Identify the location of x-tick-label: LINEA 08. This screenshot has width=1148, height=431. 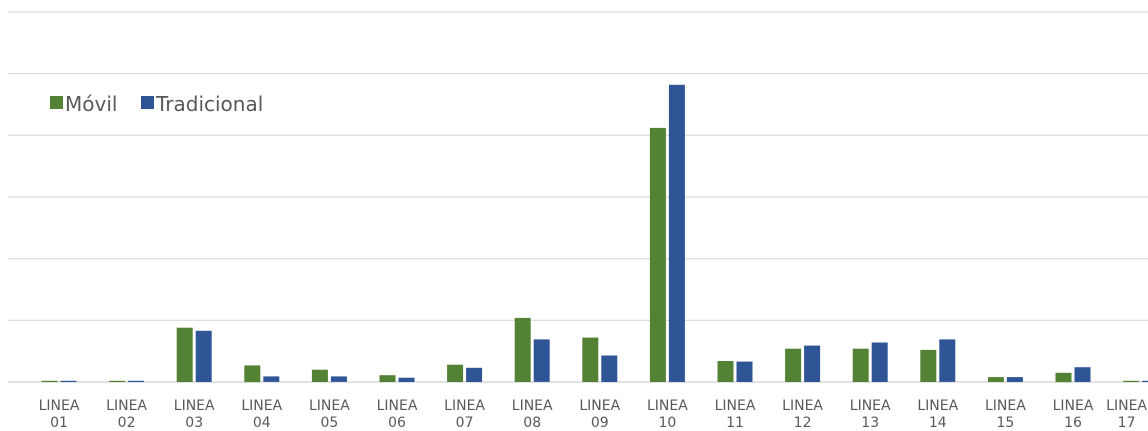
(532, 414).